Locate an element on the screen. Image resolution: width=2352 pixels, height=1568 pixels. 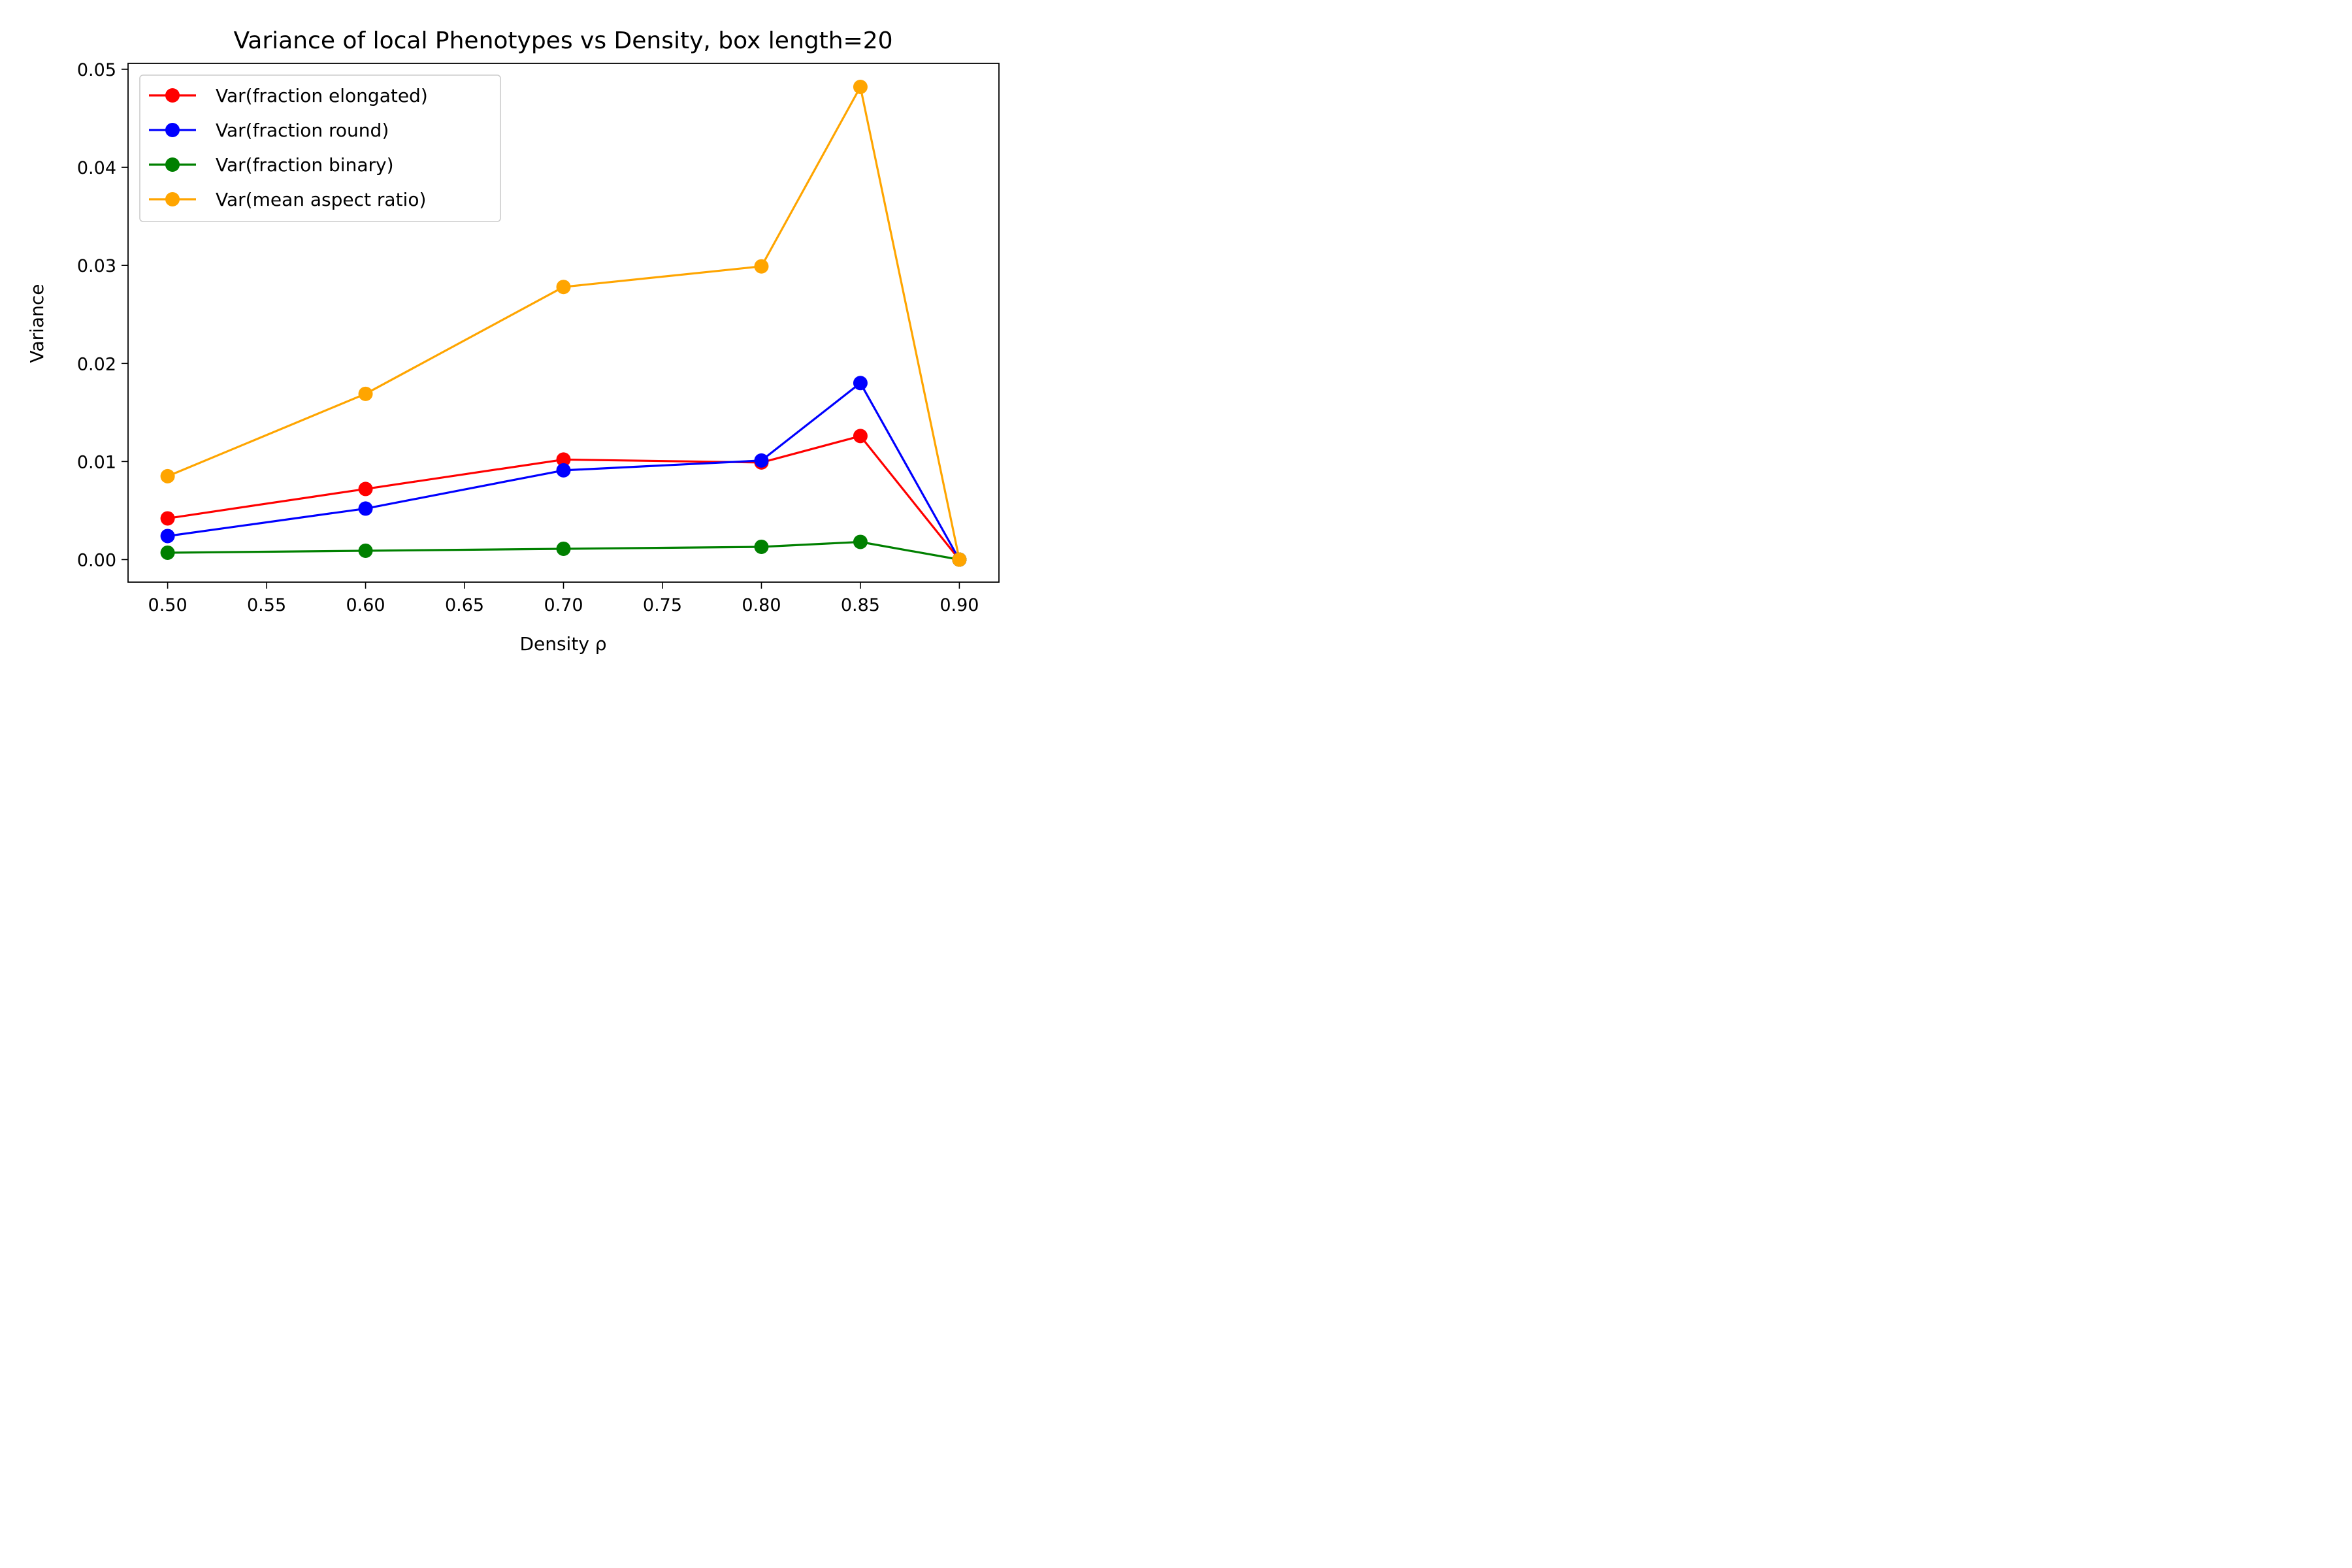
y-tick-label: 0.04 is located at coordinates (96, 168).